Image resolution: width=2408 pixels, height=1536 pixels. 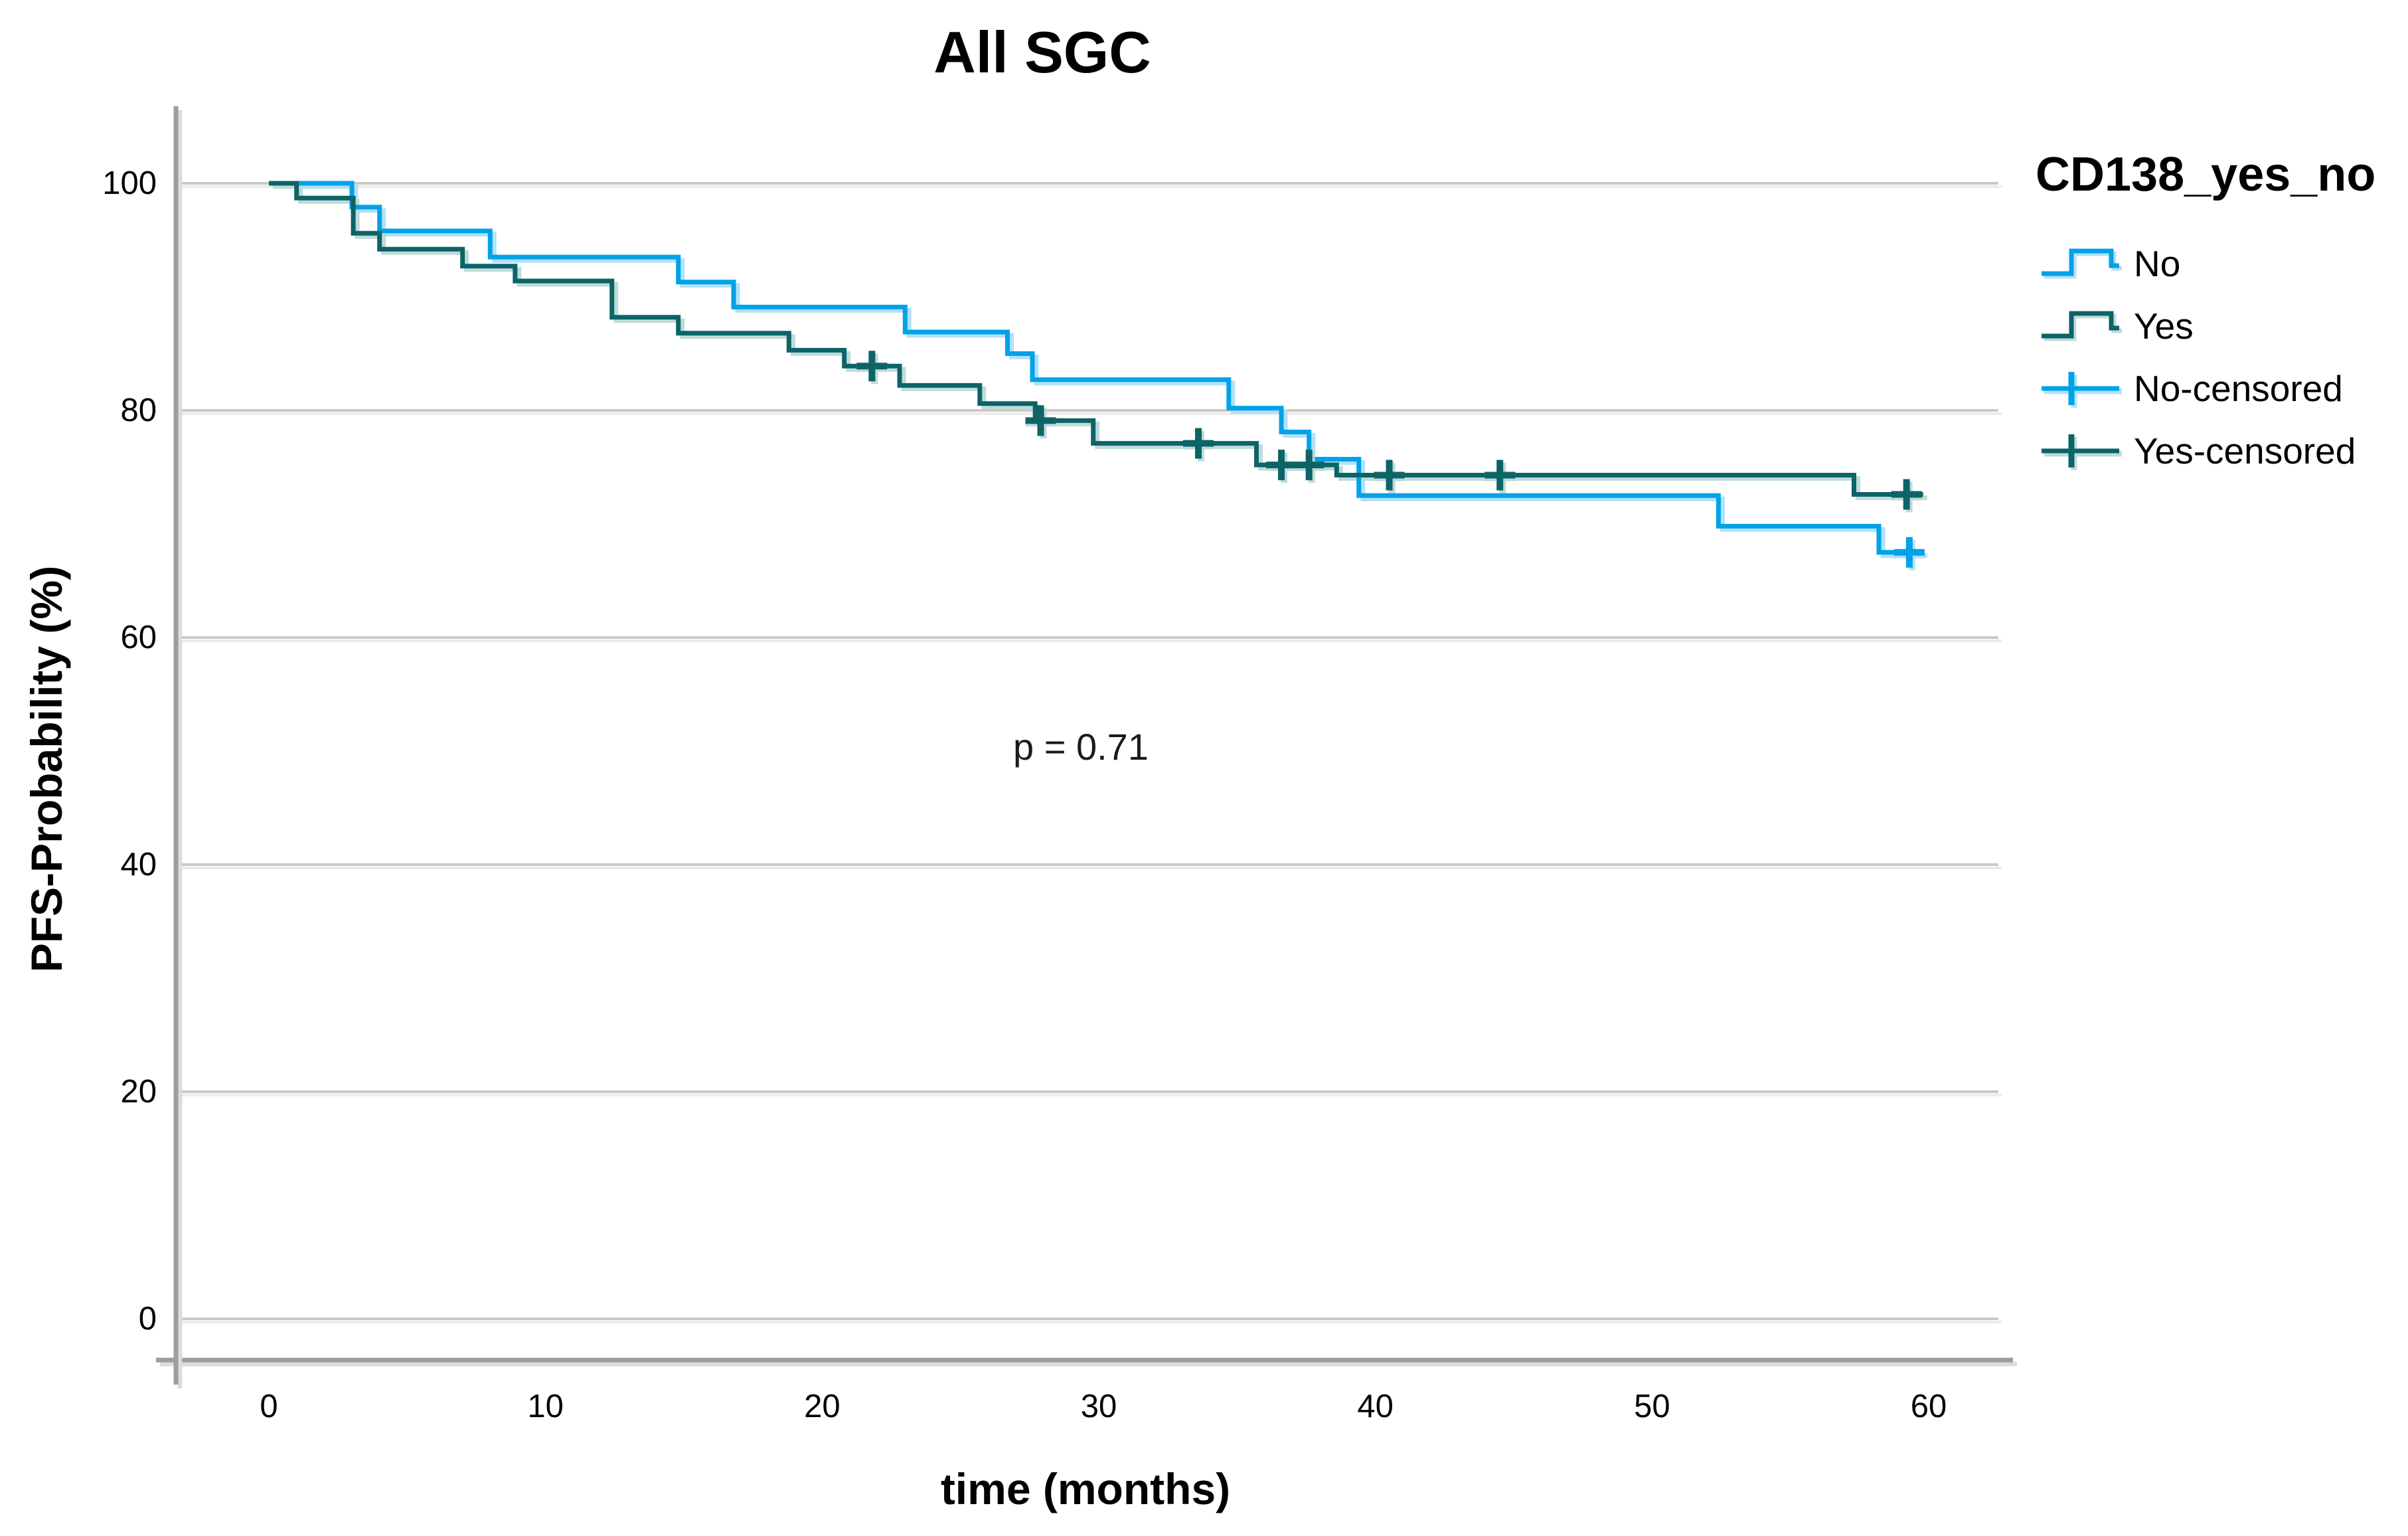 What do you see at coordinates (2198, 326) in the screenshot?
I see `legend-item-yes: Yes` at bounding box center [2198, 326].